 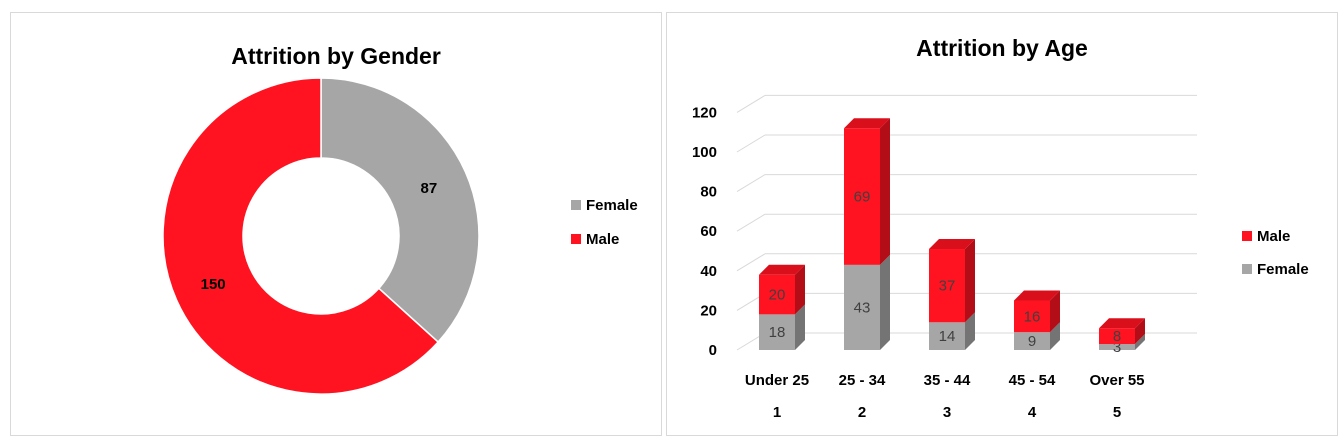 I want to click on data-label-male-4: 16, so click(x=1032, y=316).